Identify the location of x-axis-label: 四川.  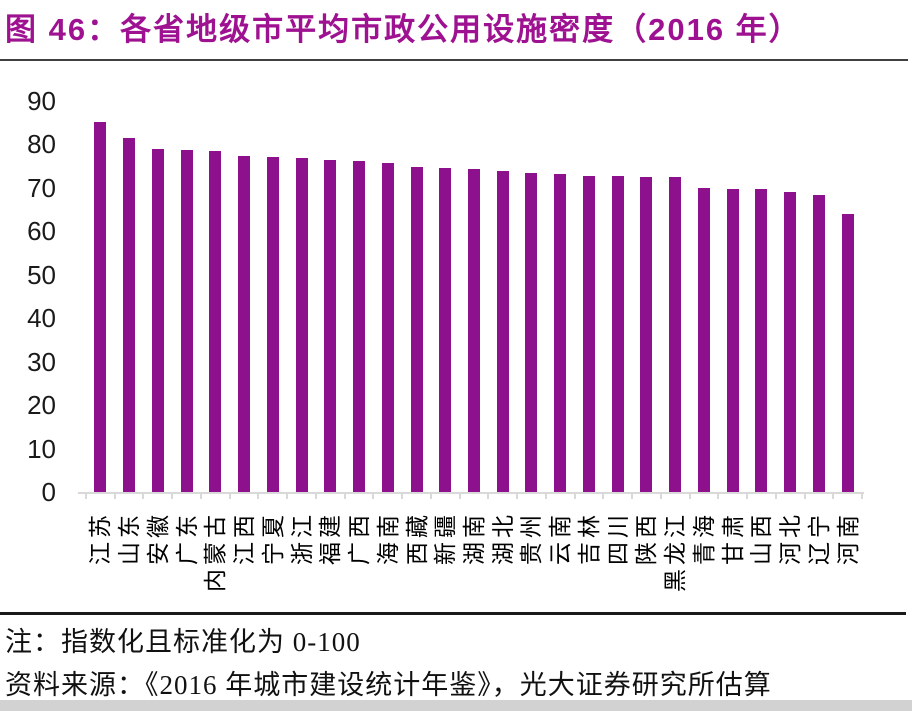
(617, 538).